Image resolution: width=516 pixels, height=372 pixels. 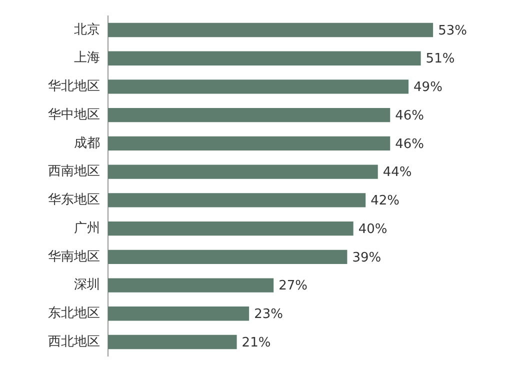 What do you see at coordinates (367, 258) in the screenshot?
I see `data-label: 39%` at bounding box center [367, 258].